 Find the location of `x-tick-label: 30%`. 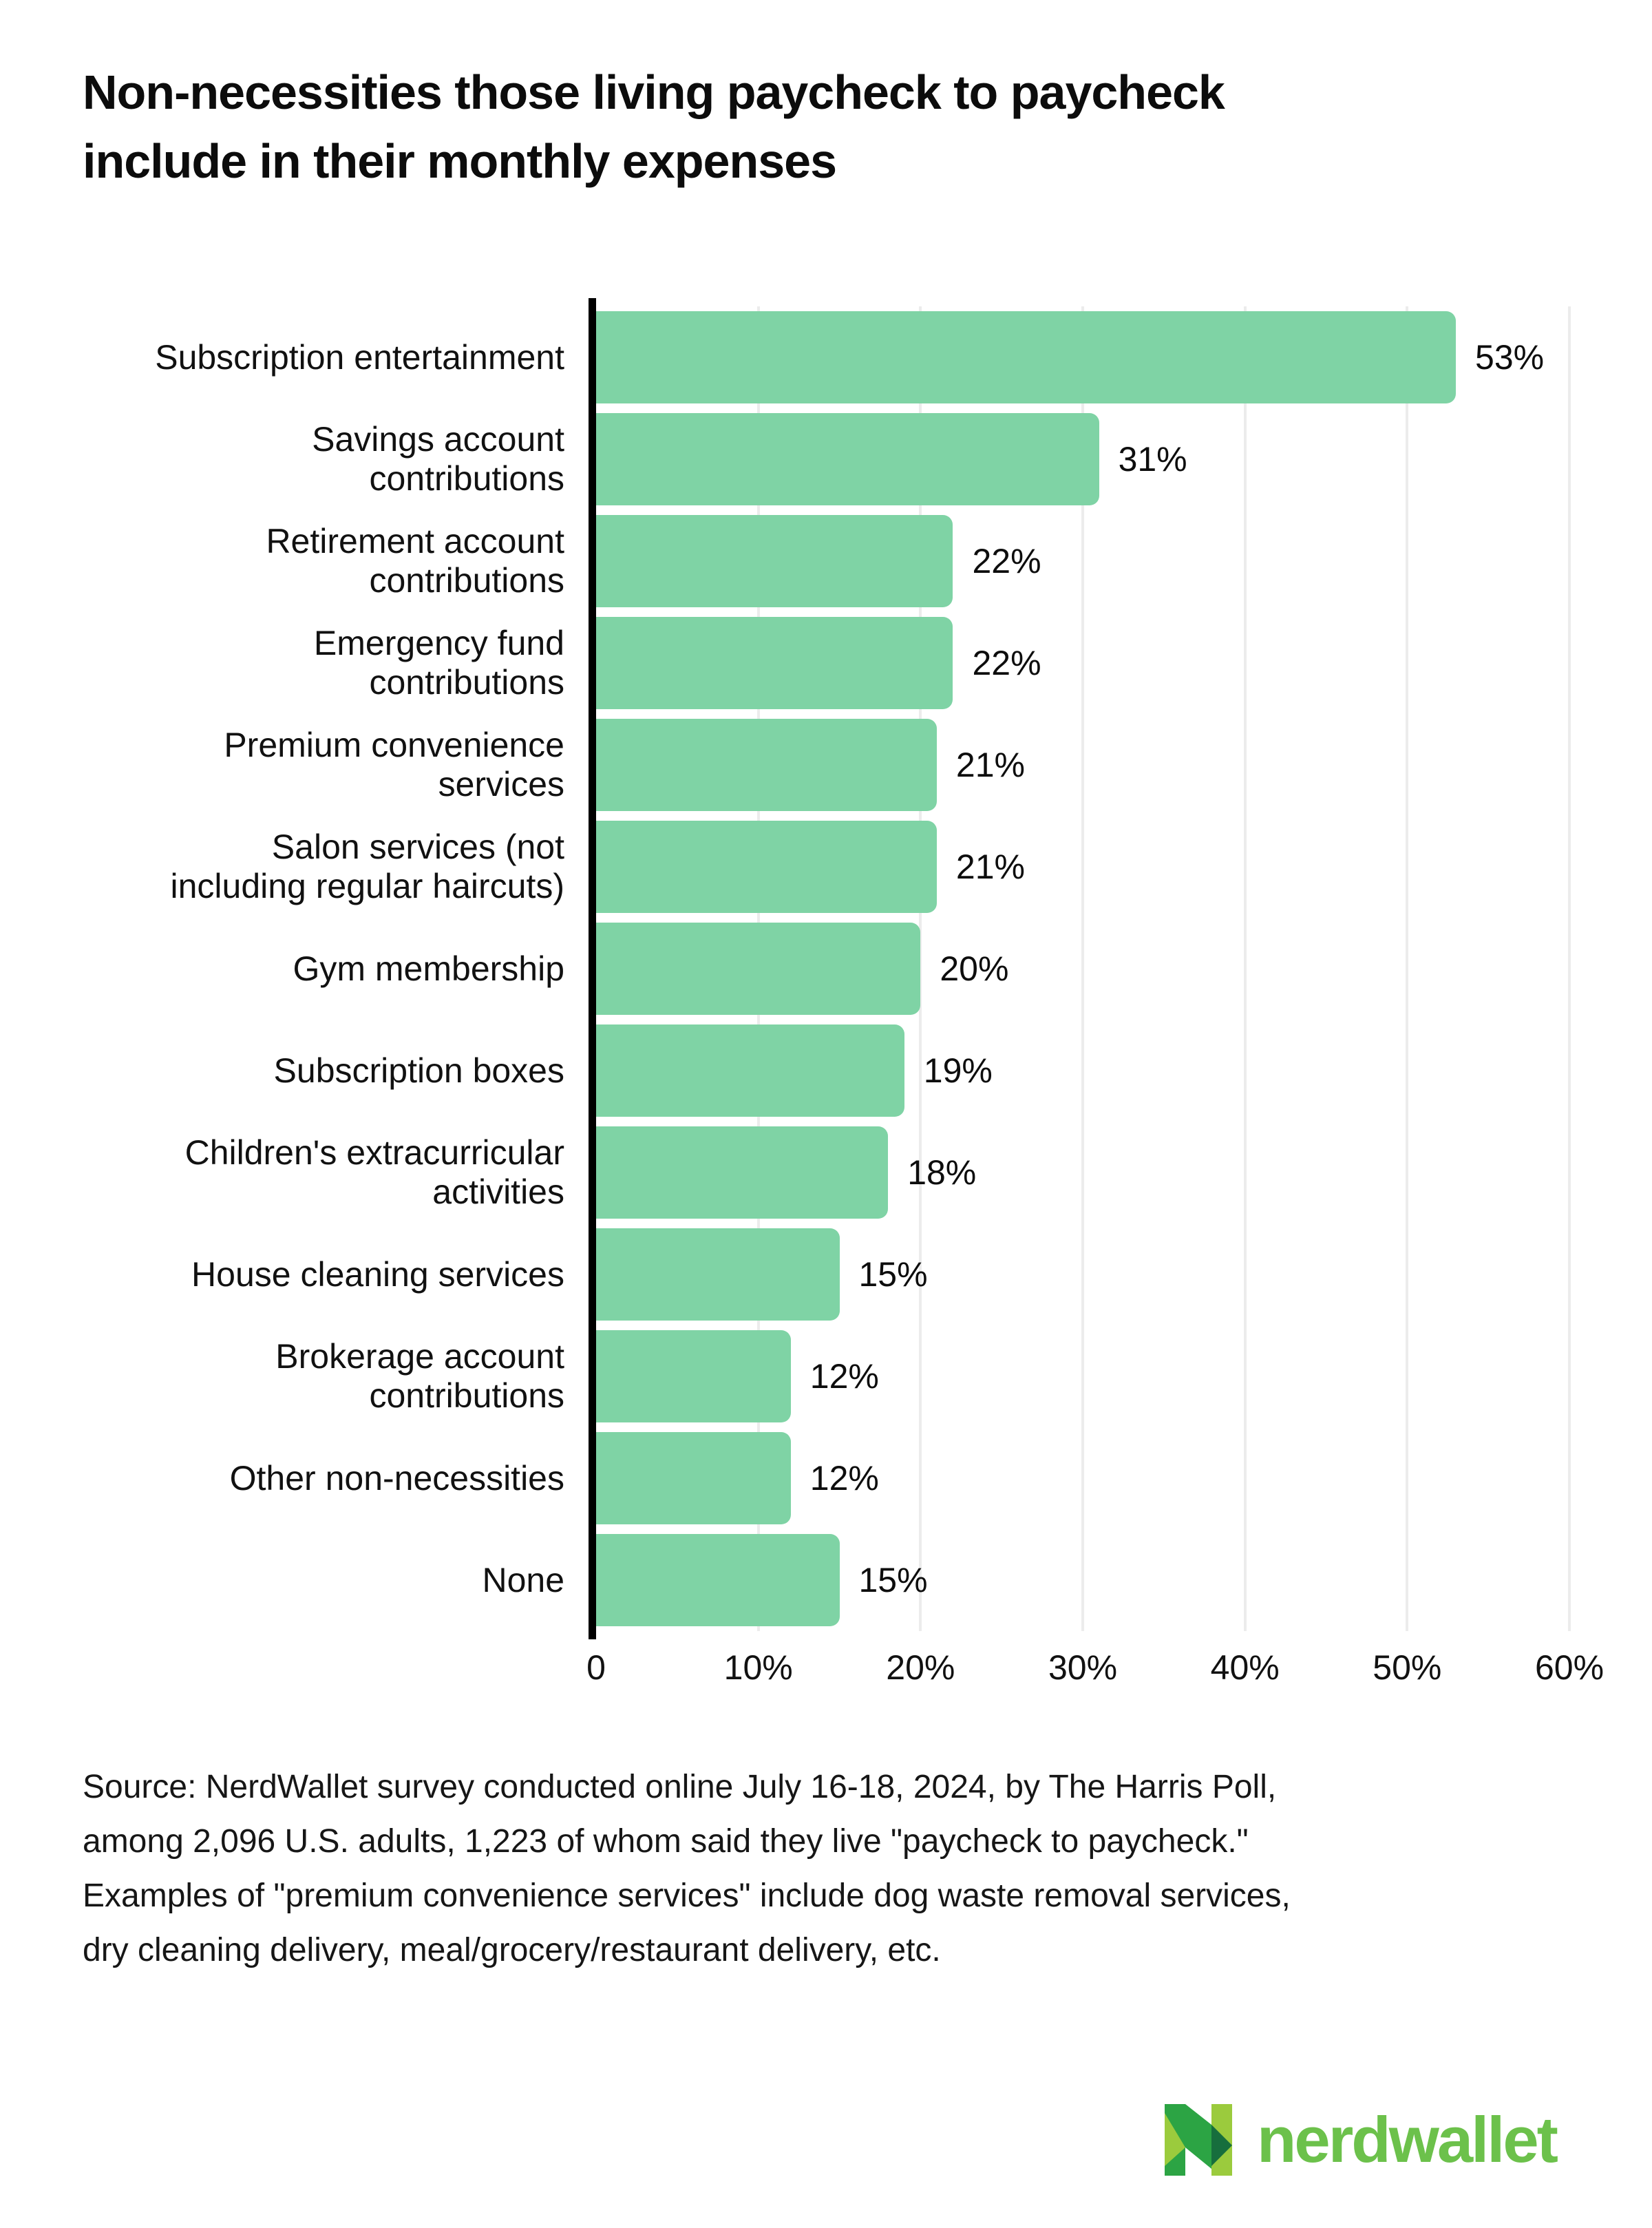

x-tick-label: 30% is located at coordinates (1083, 1667).